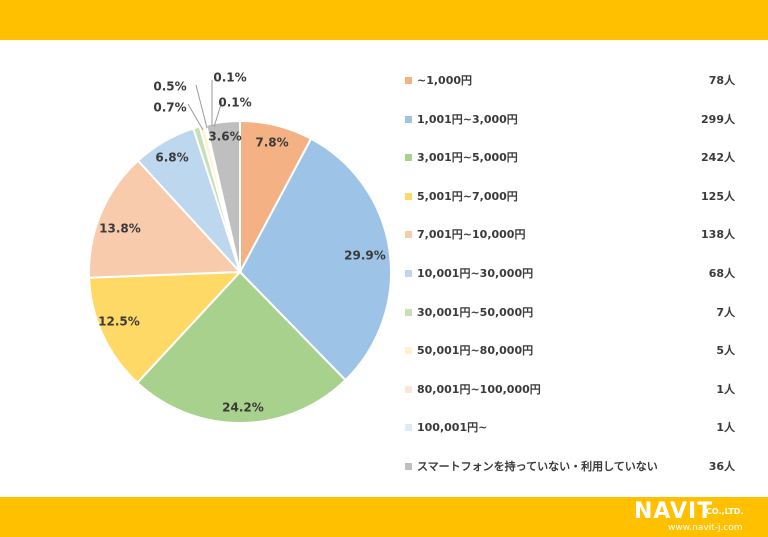 The height and width of the screenshot is (537, 768). I want to click on legend-count: 299人, so click(718, 119).